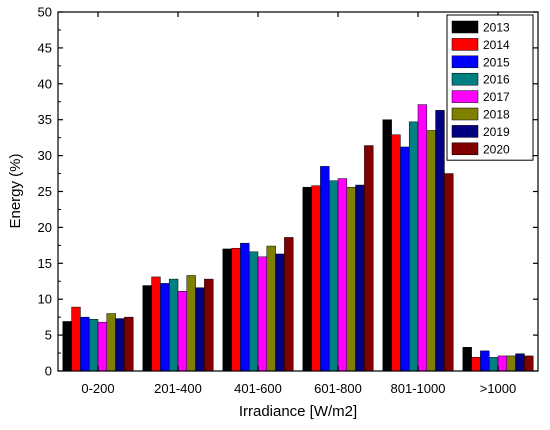 This screenshot has height=430, width=550. What do you see at coordinates (496, 115) in the screenshot?
I see `legend-label-2018: 2018` at bounding box center [496, 115].